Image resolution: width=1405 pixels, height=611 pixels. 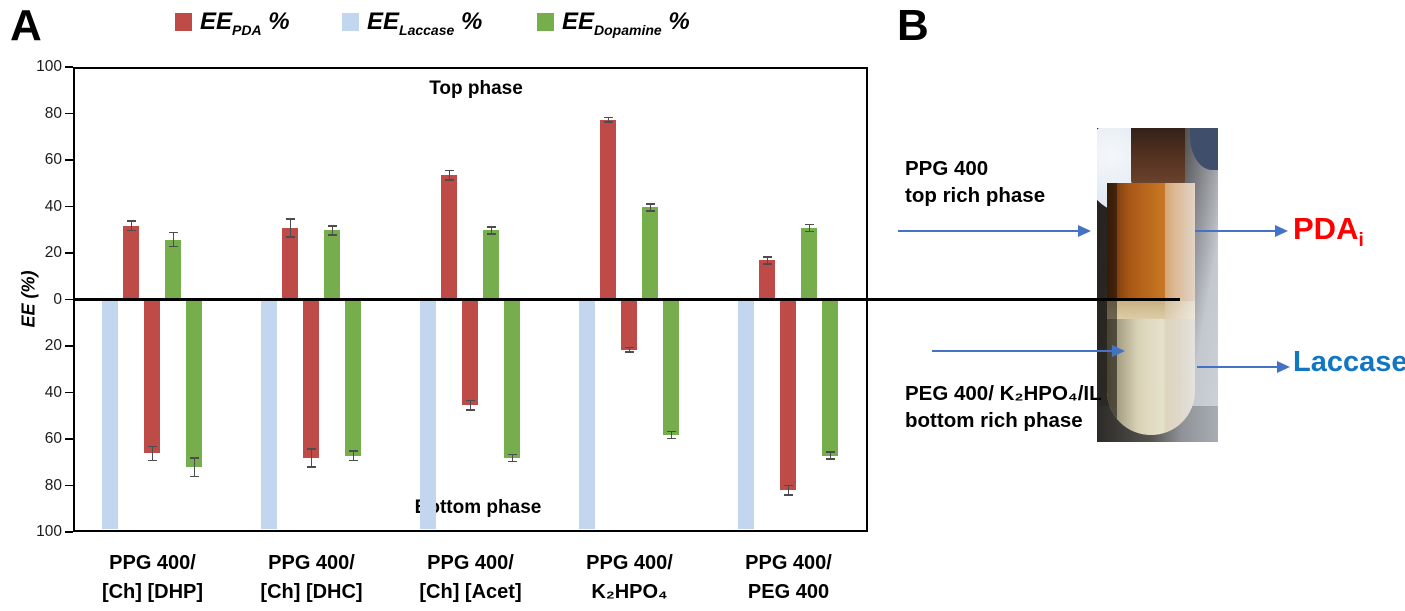 What do you see at coordinates (989, 231) in the screenshot?
I see `top-phase-arrow-line` at bounding box center [989, 231].